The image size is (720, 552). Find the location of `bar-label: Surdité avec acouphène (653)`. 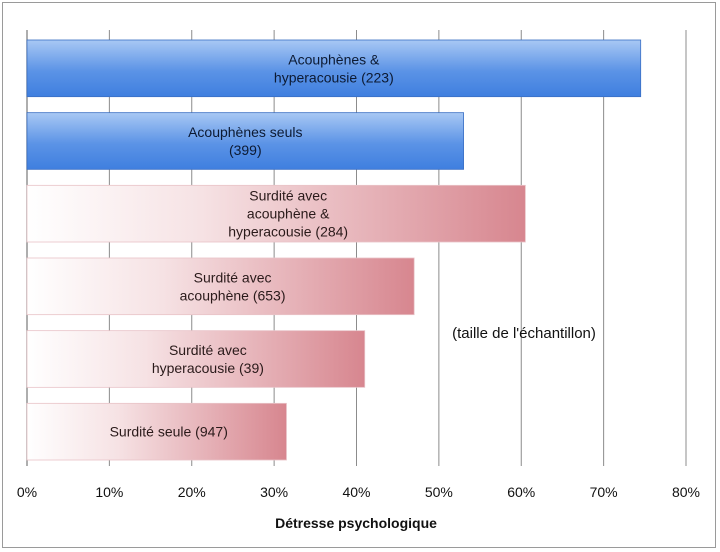

bar-label: Surdité avec acouphène (653) is located at coordinates (233, 286).